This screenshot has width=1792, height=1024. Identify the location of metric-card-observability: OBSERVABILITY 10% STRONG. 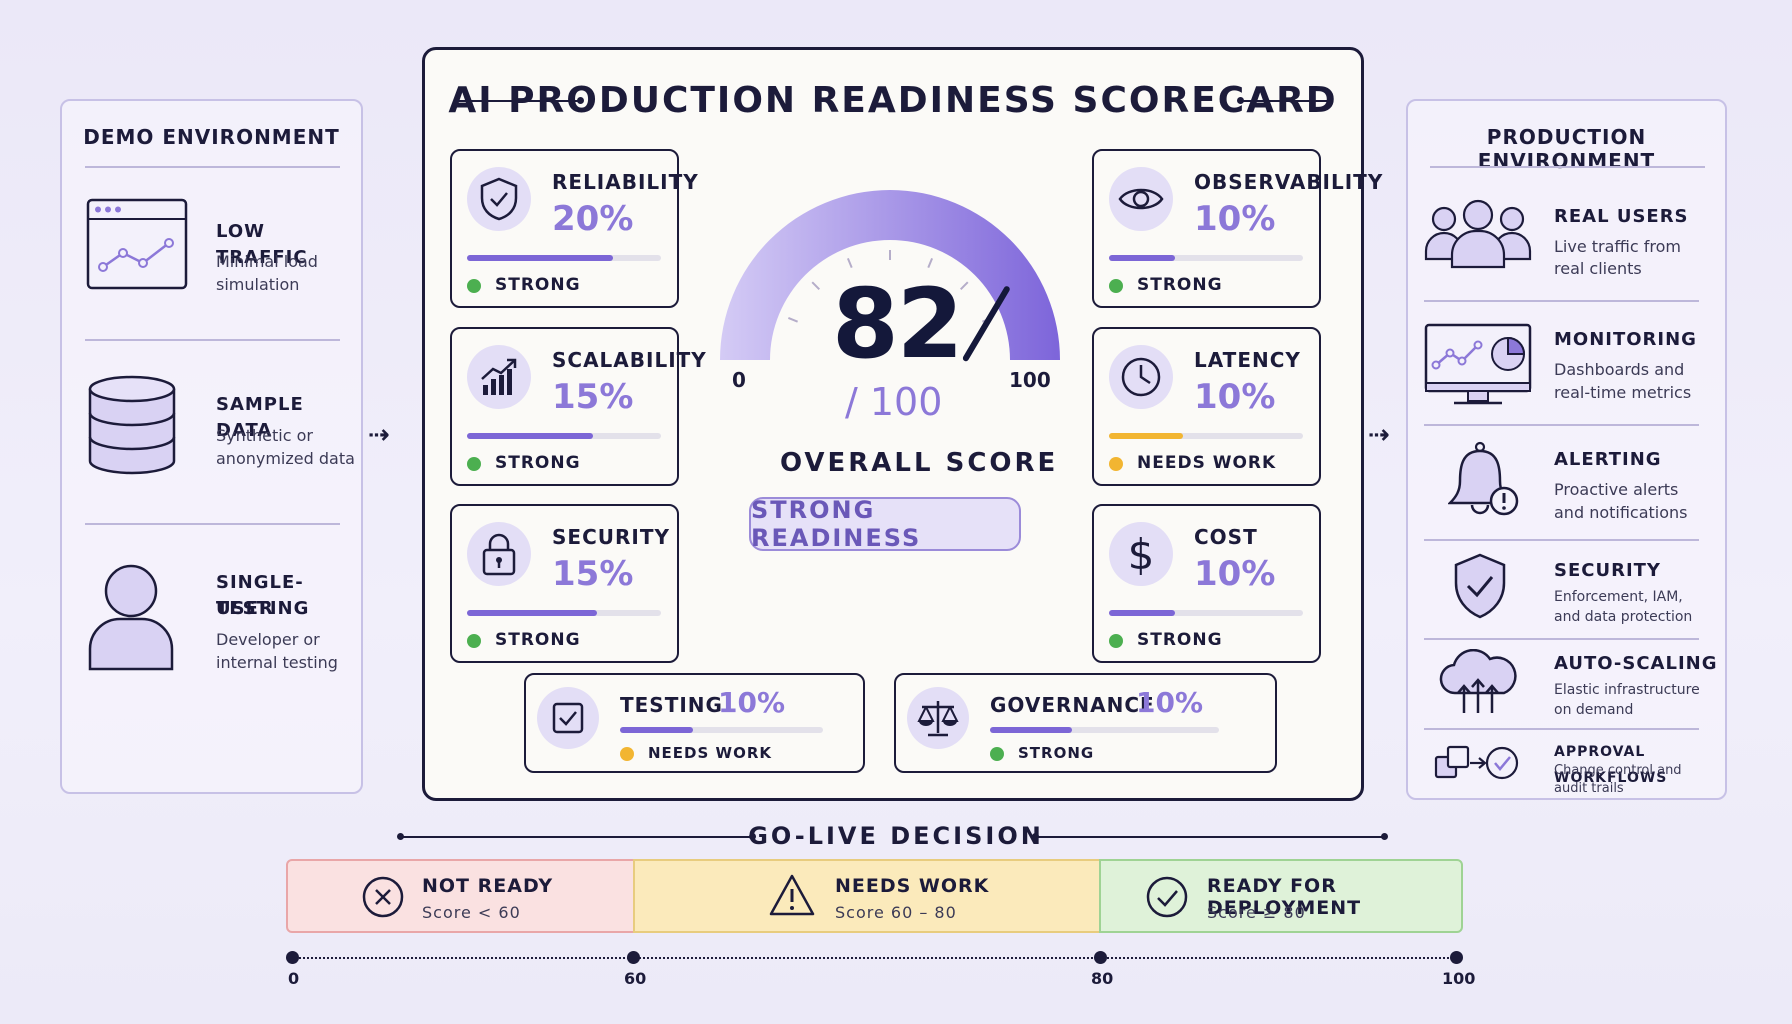
(1237, 228).